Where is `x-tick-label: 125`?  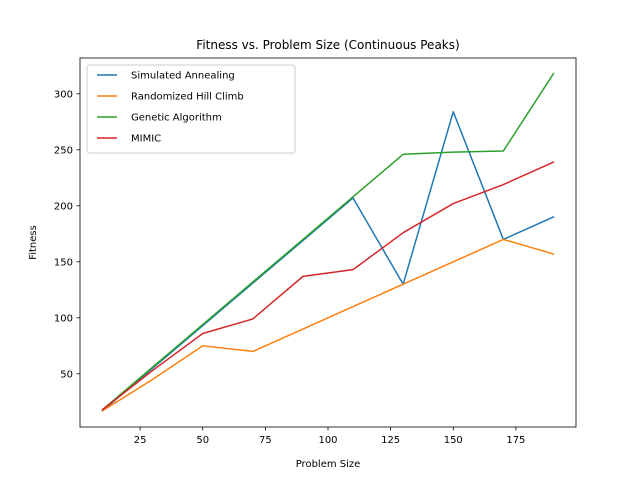
x-tick-label: 125 is located at coordinates (390, 440).